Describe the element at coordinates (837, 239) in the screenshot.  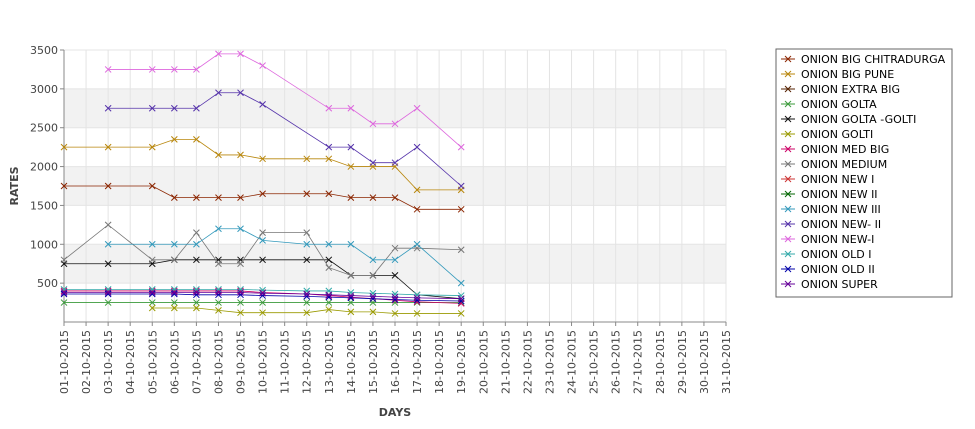
I see `legend-label: ONION NEW-I` at that location.